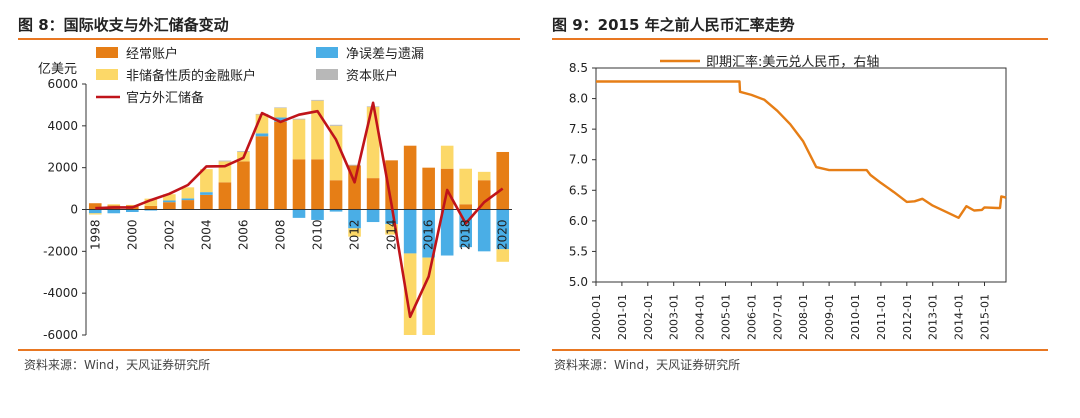  I want to click on y-tick-label: 6.0, so click(578, 221).